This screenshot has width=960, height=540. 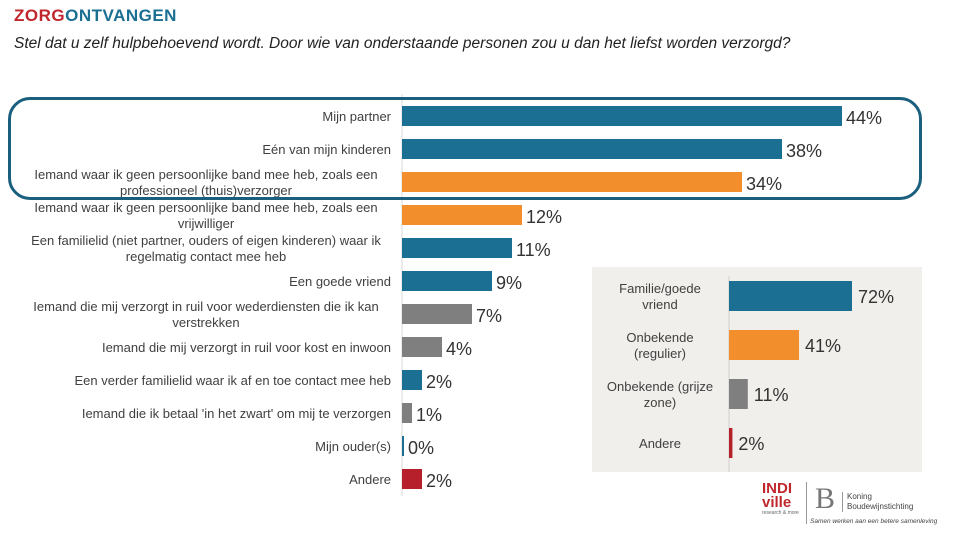 What do you see at coordinates (751, 444) in the screenshot?
I see `summary-chart-data-label: 2%` at bounding box center [751, 444].